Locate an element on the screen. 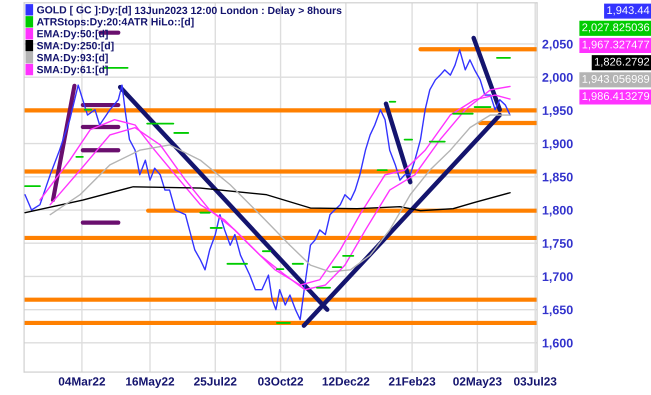 Image resolution: width=651 pixels, height=395 pixels. y-tick-label: 1,700 is located at coordinates (557, 277).